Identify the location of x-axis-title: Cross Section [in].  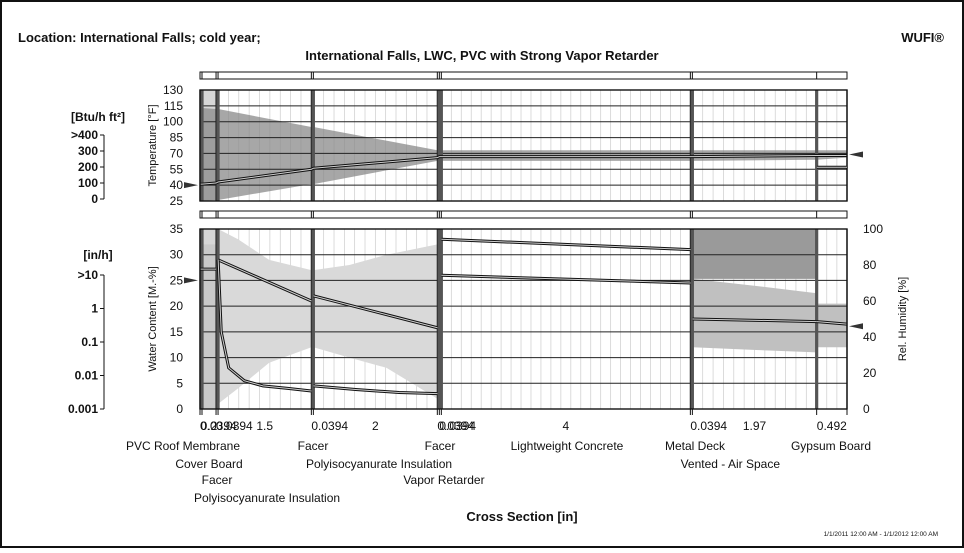
(521, 516).